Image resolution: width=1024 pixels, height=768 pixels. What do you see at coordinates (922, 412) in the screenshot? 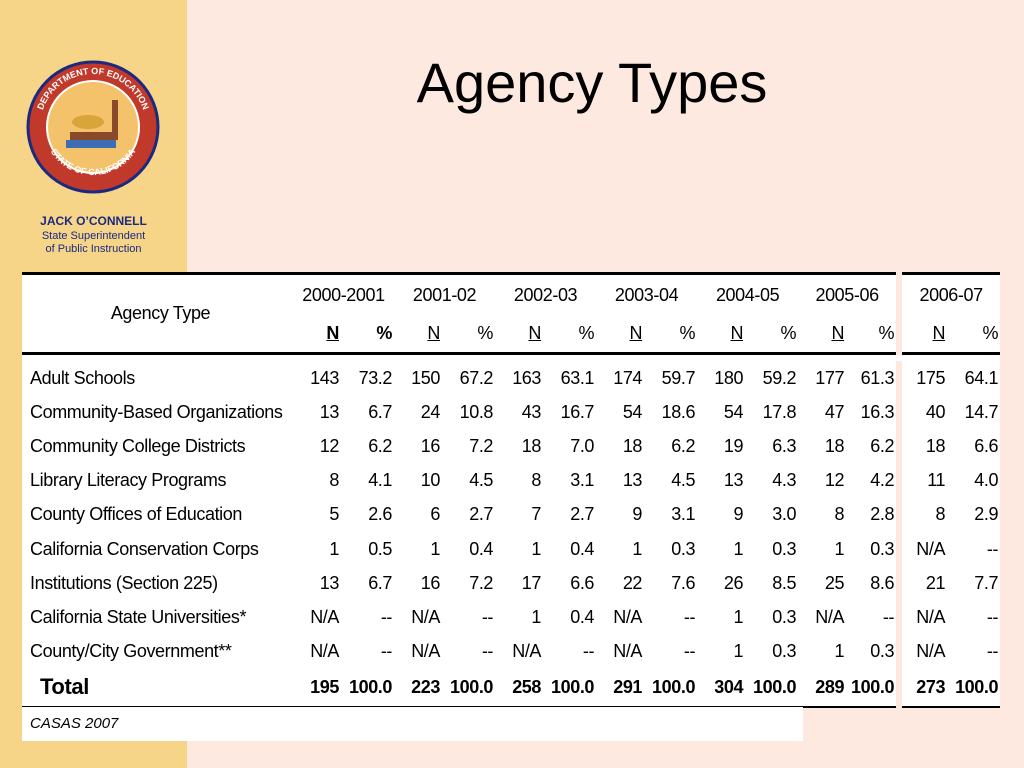
I see `data-cell: 40` at bounding box center [922, 412].